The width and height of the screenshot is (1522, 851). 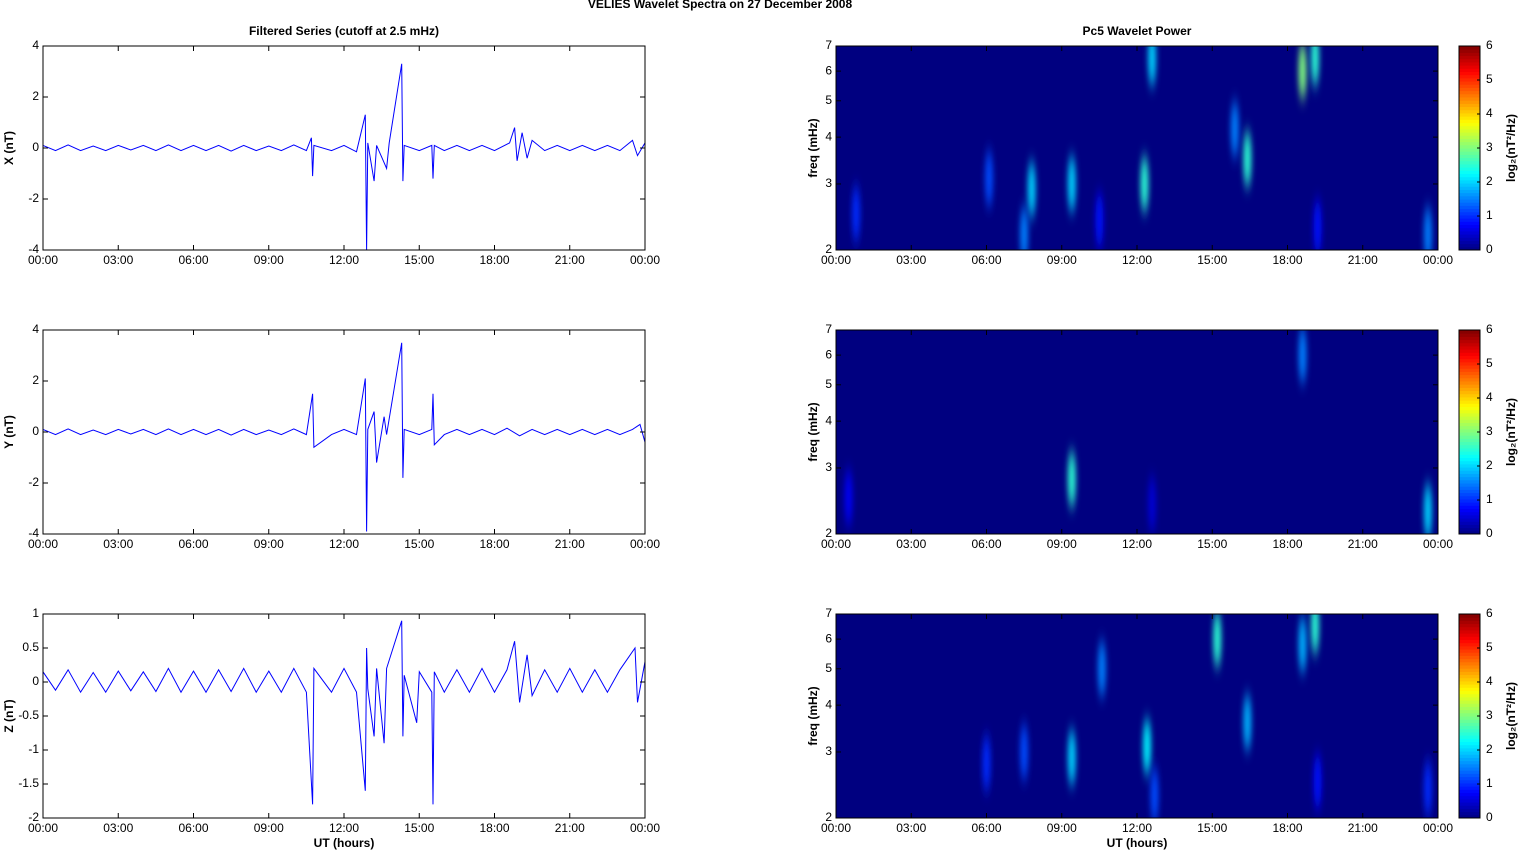 What do you see at coordinates (828, 329) in the screenshot?
I see `y-tick-label: 7` at bounding box center [828, 329].